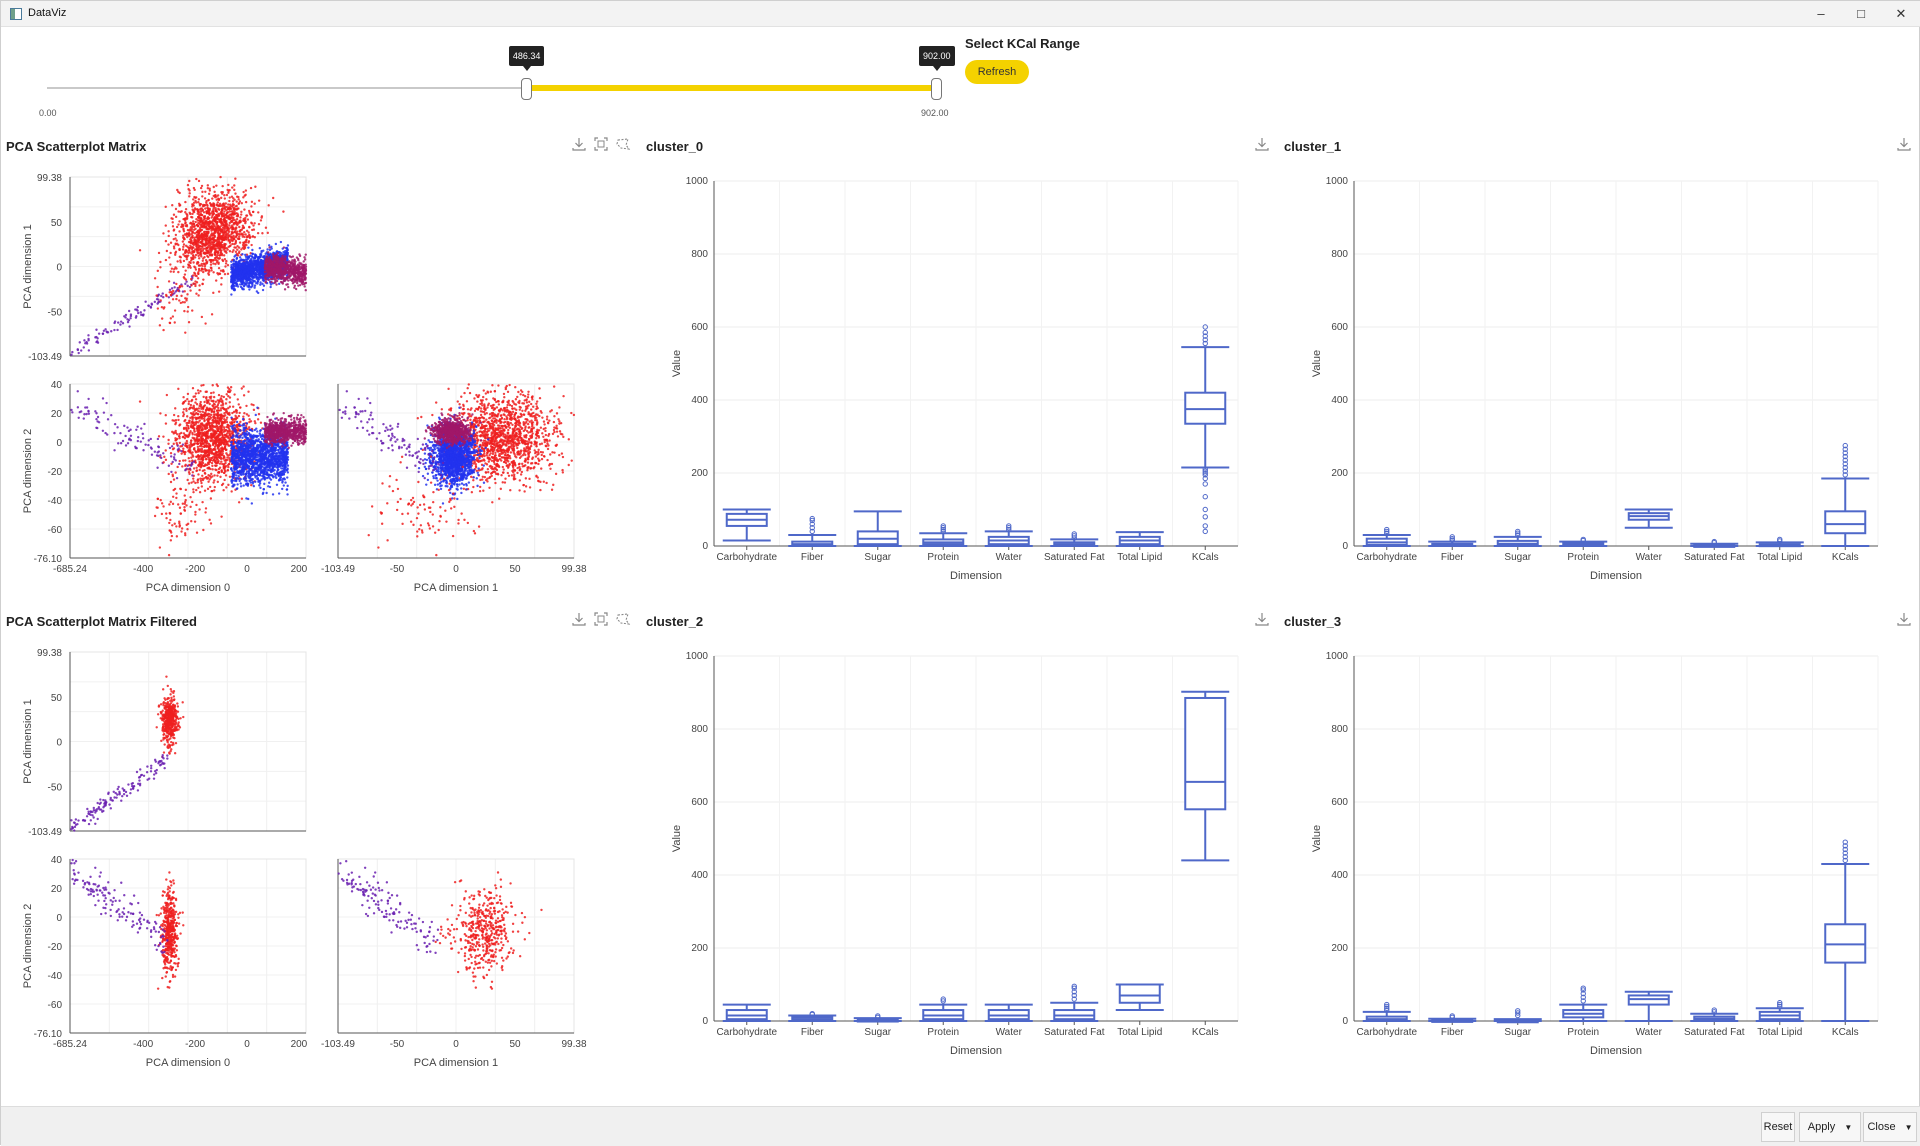 The image size is (1920, 1146). Describe the element at coordinates (997, 72) in the screenshot. I see `refresh-button: Refresh` at that location.